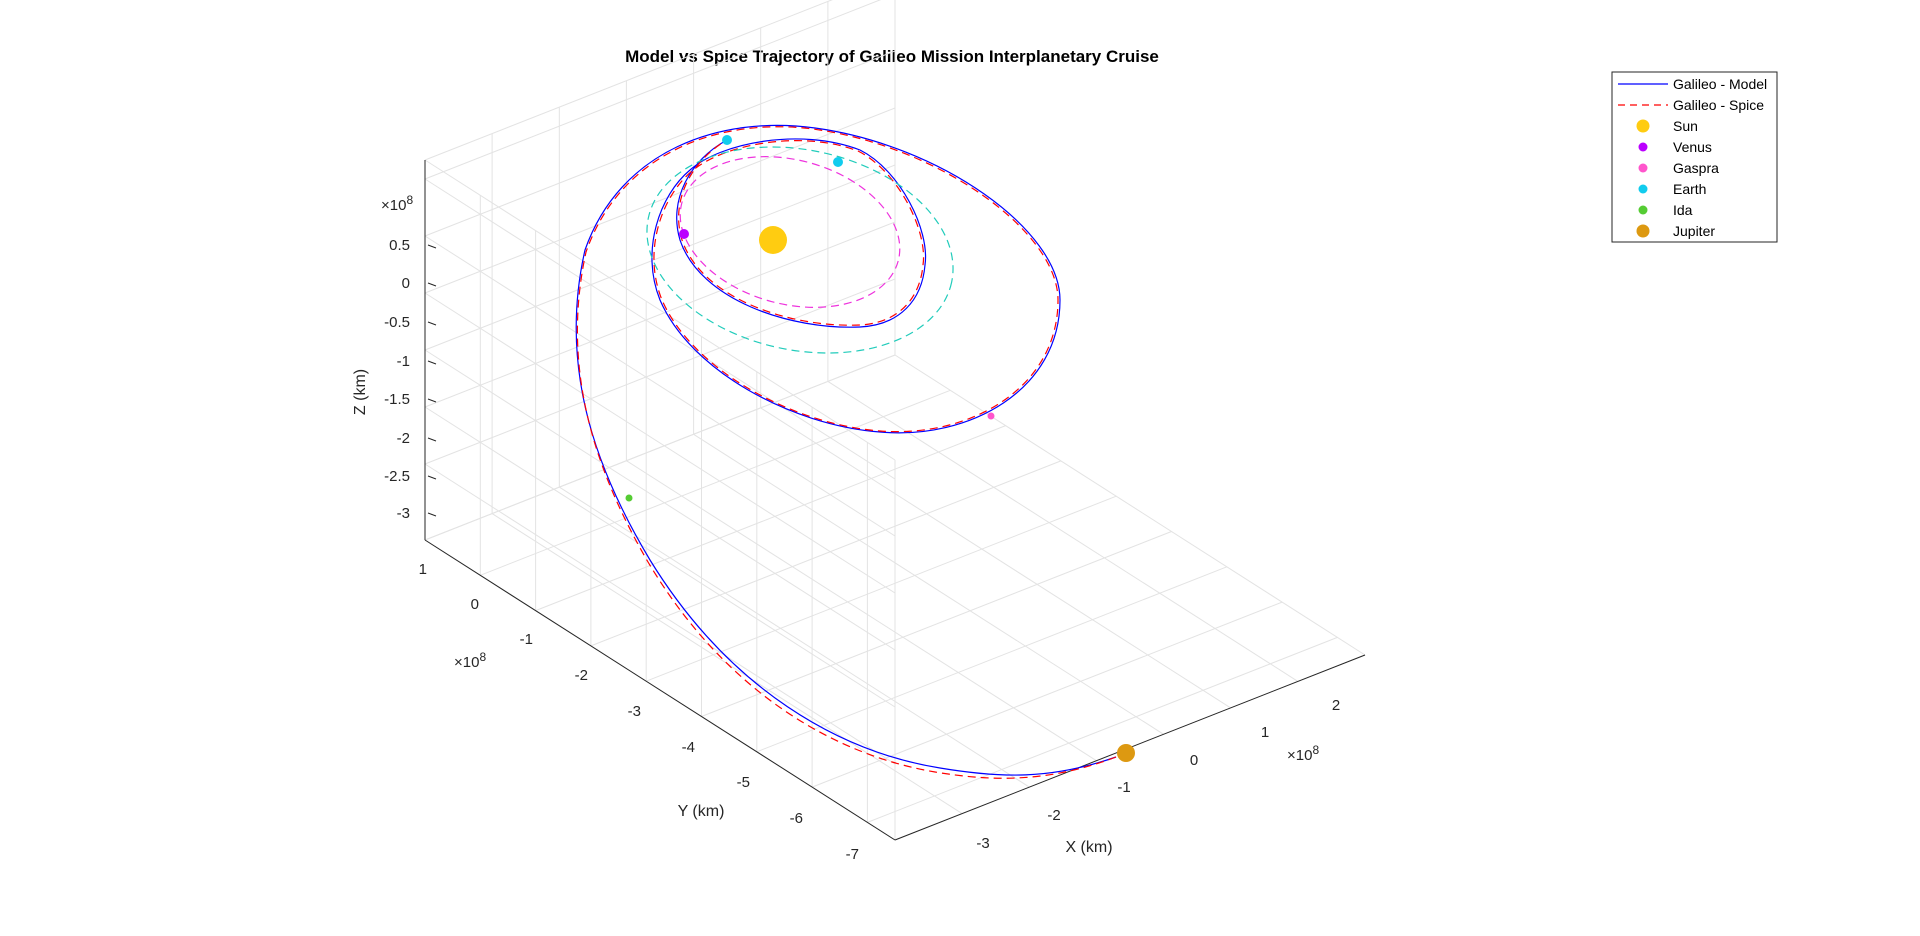  What do you see at coordinates (688, 747) in the screenshot?
I see `y-tick-label: -4` at bounding box center [688, 747].